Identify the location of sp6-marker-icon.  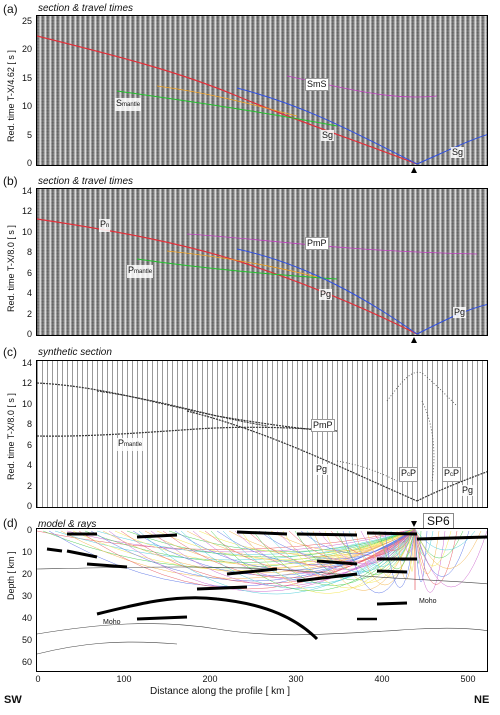
(414, 524).